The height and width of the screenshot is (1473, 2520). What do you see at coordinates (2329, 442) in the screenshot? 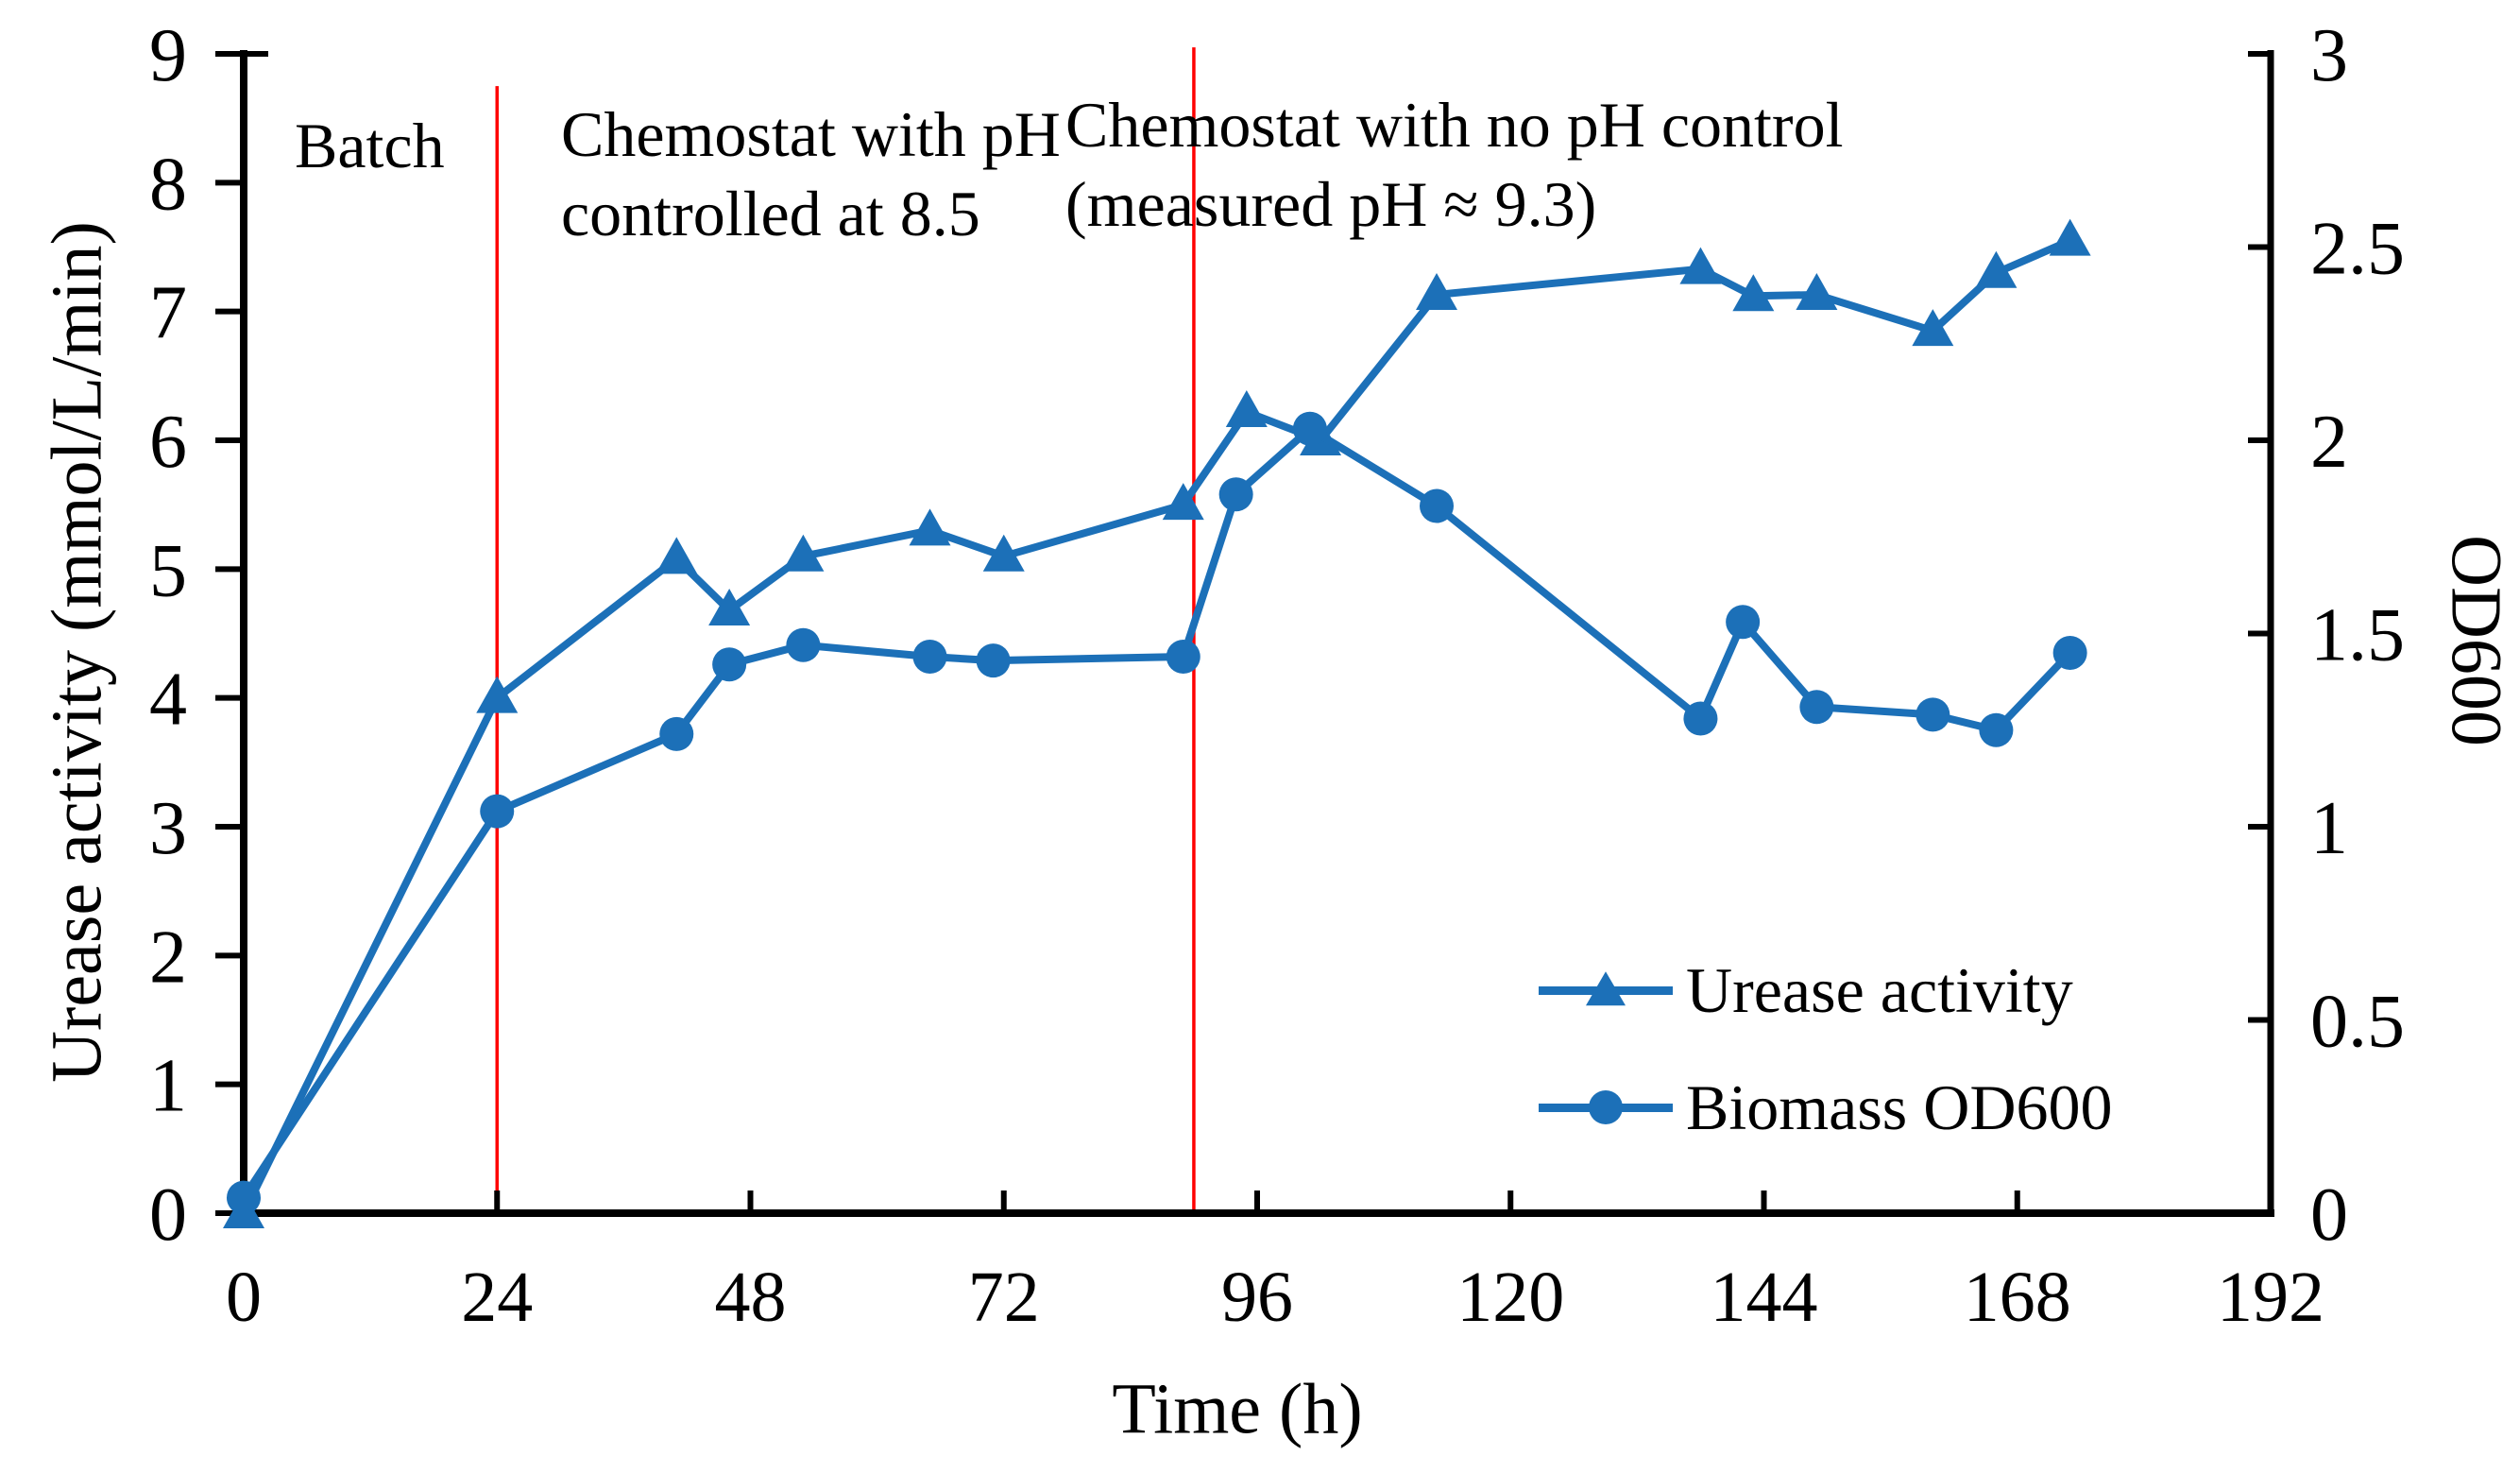
I see `y-right-tick-label: 2` at bounding box center [2329, 442].